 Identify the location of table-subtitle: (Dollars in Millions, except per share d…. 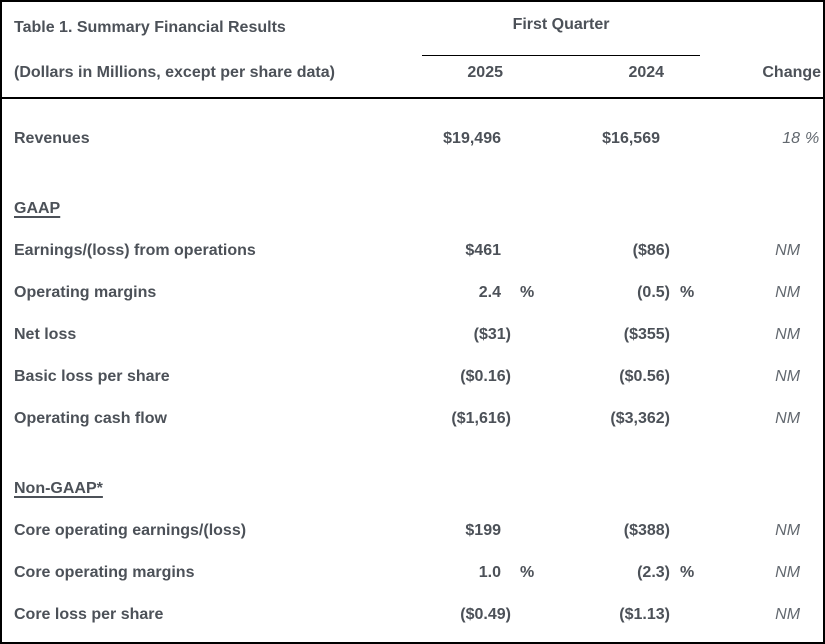
(212, 77).